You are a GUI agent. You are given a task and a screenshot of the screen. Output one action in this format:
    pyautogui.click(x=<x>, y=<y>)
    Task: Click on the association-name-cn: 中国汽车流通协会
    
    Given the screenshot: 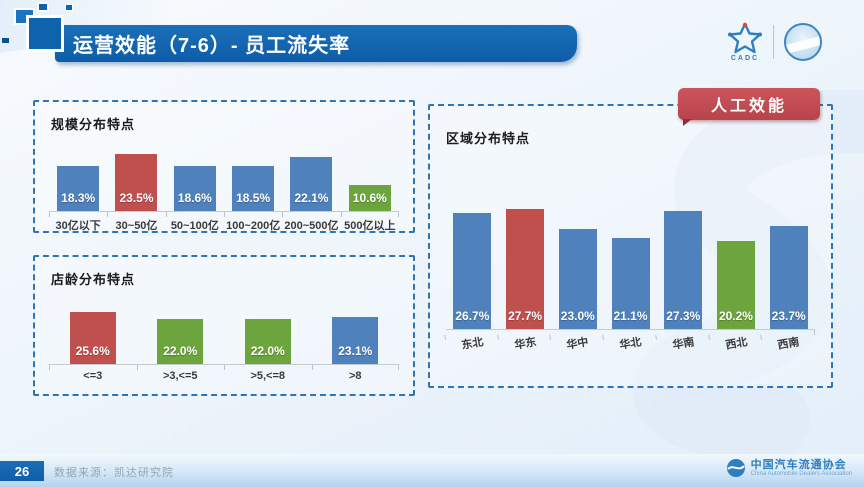 What is the action you would take?
    pyautogui.click(x=798, y=464)
    